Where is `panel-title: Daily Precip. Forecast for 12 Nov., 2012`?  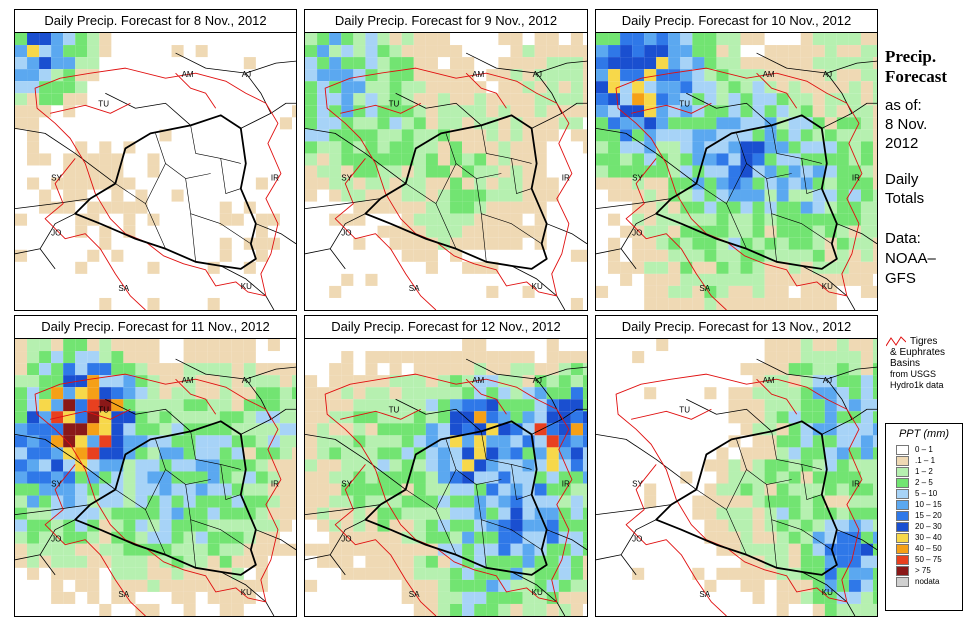
panel-title: Daily Precip. Forecast for 12 Nov., 2012 is located at coordinates (446, 327).